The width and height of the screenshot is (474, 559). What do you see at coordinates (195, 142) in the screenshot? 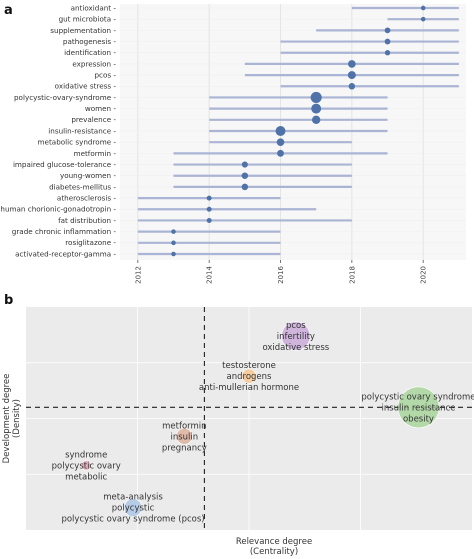
I see `term-row: metabolic syndrome -` at bounding box center [195, 142].